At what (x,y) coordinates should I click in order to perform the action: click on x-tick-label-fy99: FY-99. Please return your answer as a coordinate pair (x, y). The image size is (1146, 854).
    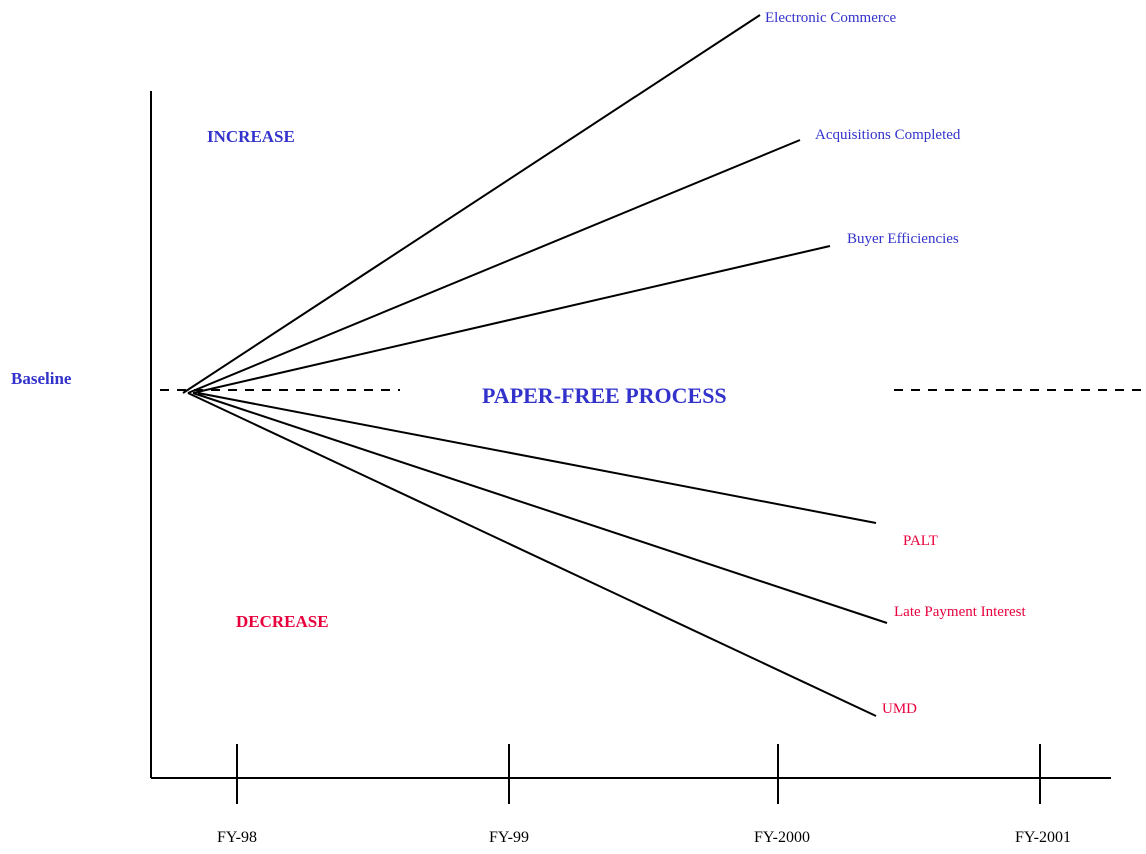
    Looking at the image, I should click on (509, 837).